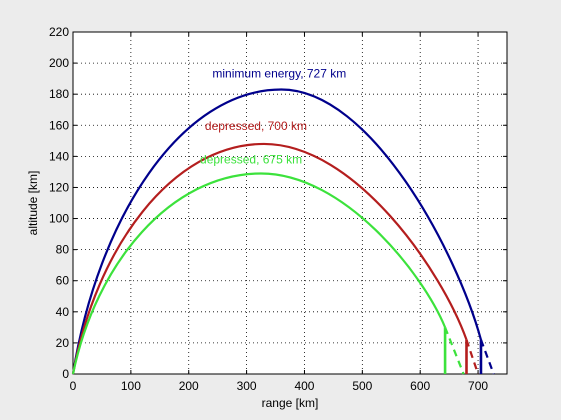 The height and width of the screenshot is (420, 561). I want to click on y-tick-label: 40, so click(63, 312).